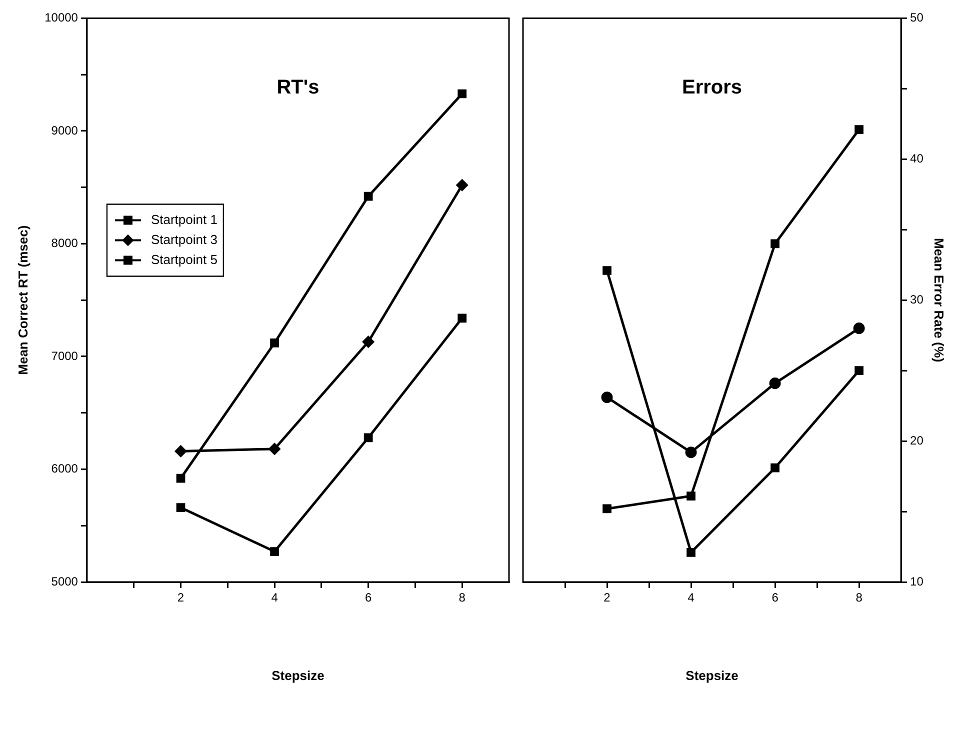 The width and height of the screenshot is (968, 732). What do you see at coordinates (917, 581) in the screenshot?
I see `y2-tick-label: 10` at bounding box center [917, 581].